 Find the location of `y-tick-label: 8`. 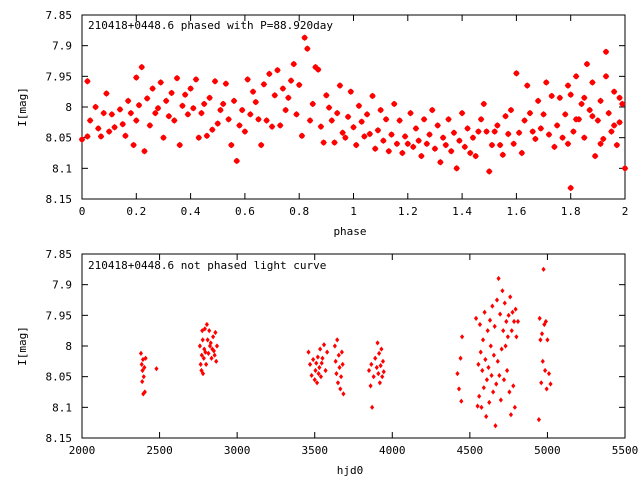

y-tick-label: 8 is located at coordinates (68, 107).